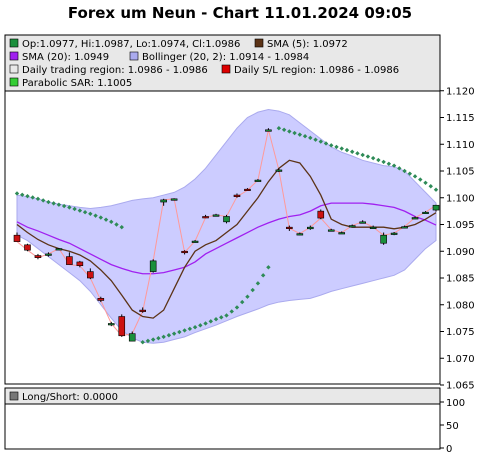 The height and width of the screenshot is (457, 480). What do you see at coordinates (455, 403) in the screenshot?
I see `lower-tick-100: 100` at bounding box center [455, 403].